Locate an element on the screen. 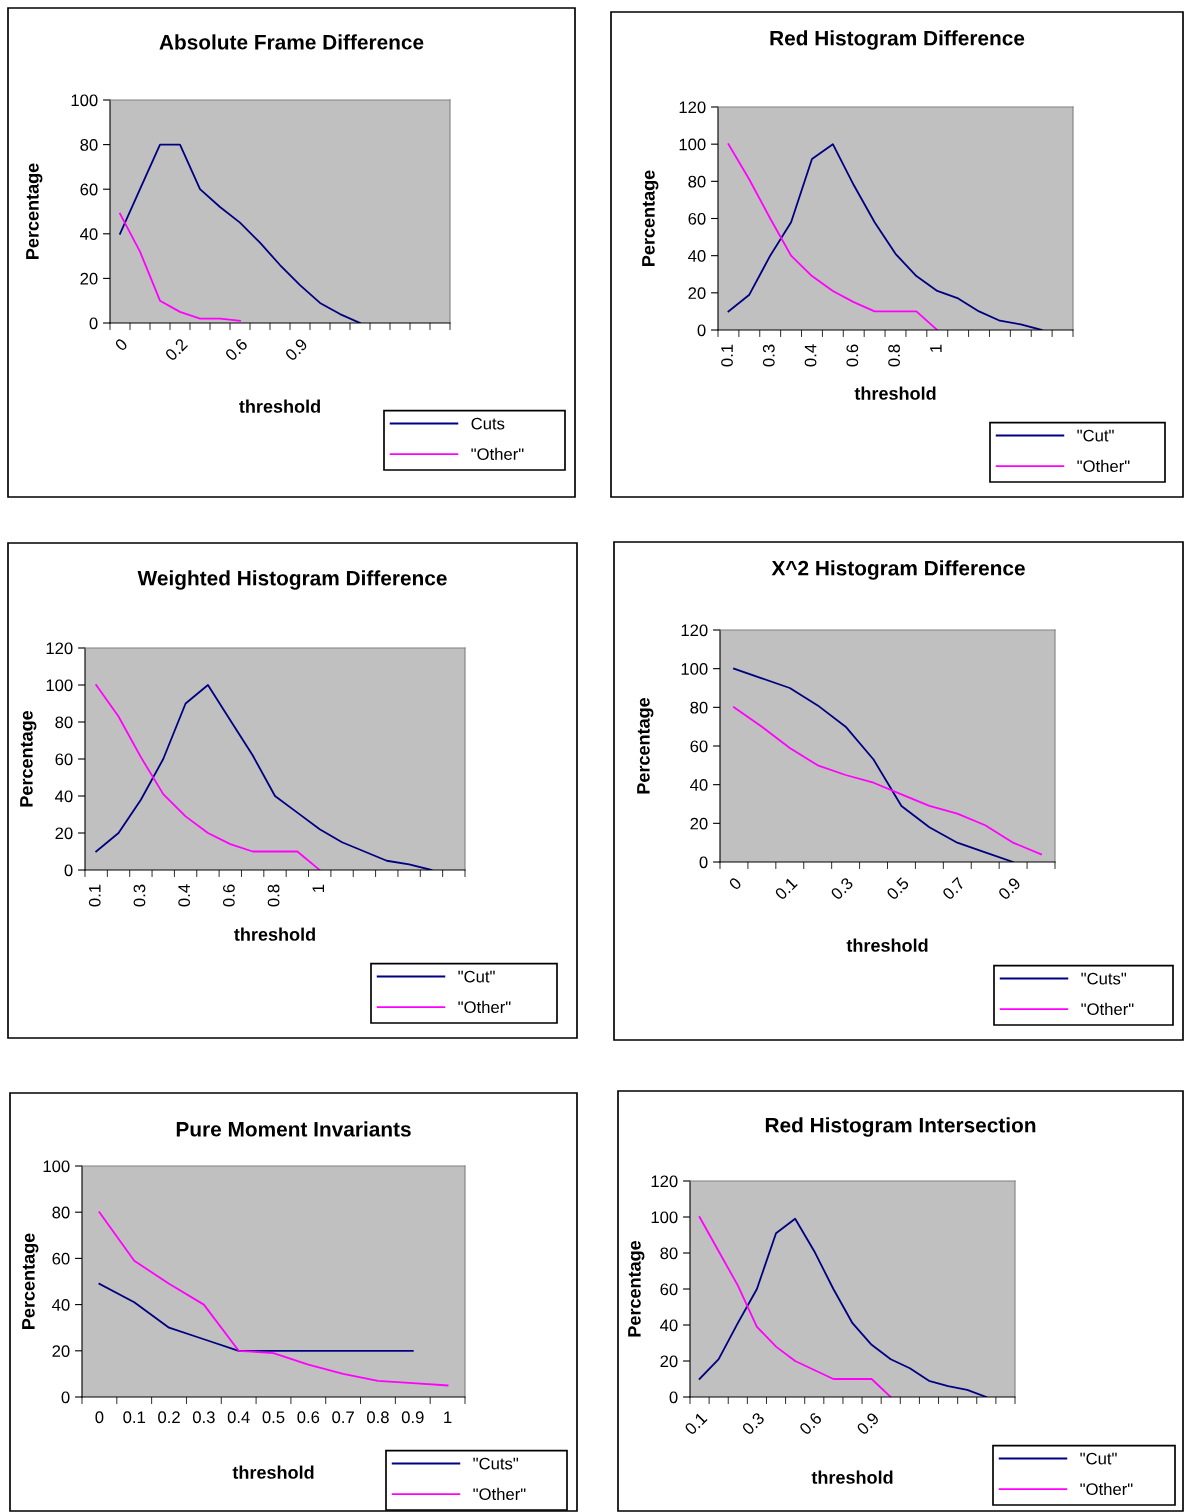 The height and width of the screenshot is (1512, 1184). chart-title: X^2 Histogram Difference is located at coordinates (898, 570).